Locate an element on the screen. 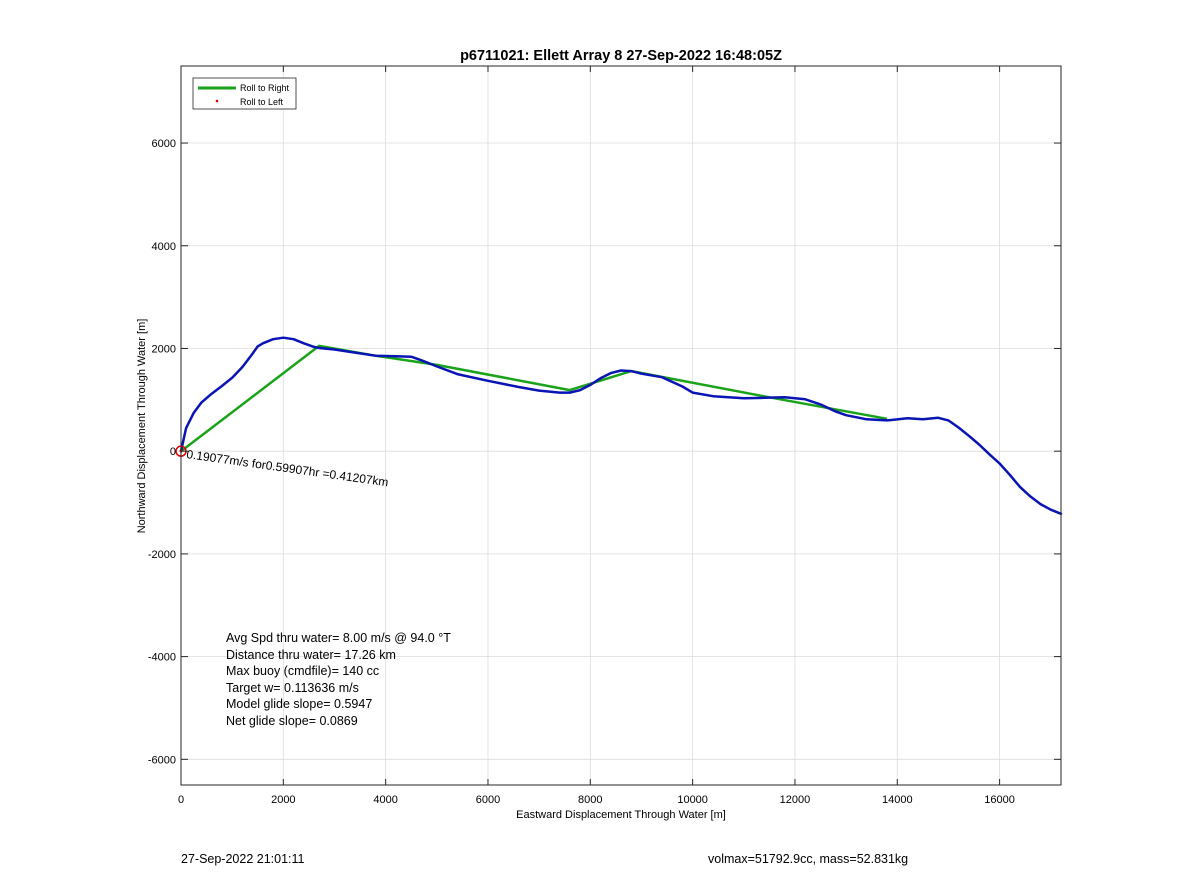 The height and width of the screenshot is (885, 1200). x-tick-label: 4000 is located at coordinates (385, 800).